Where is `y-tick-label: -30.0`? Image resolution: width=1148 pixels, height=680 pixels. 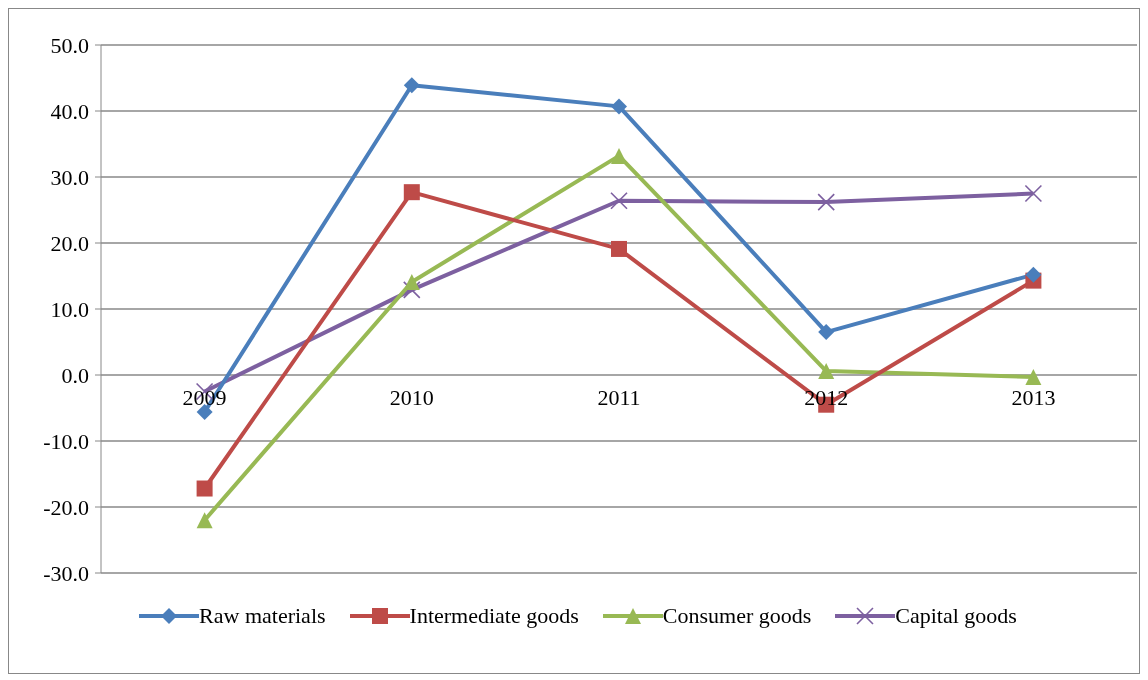 y-tick-label: -30.0 is located at coordinates (66, 573).